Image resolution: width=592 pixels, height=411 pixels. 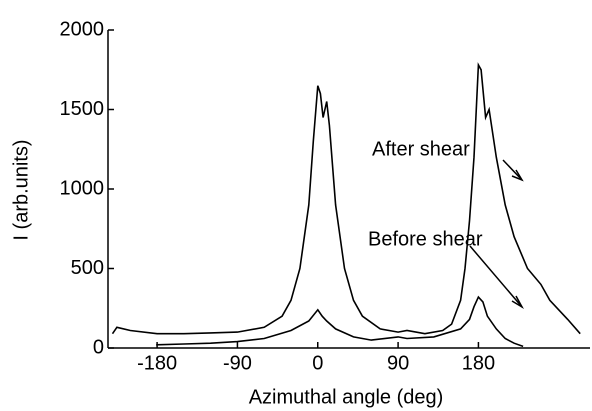 I want to click on annotation: After shear, so click(x=421, y=149).